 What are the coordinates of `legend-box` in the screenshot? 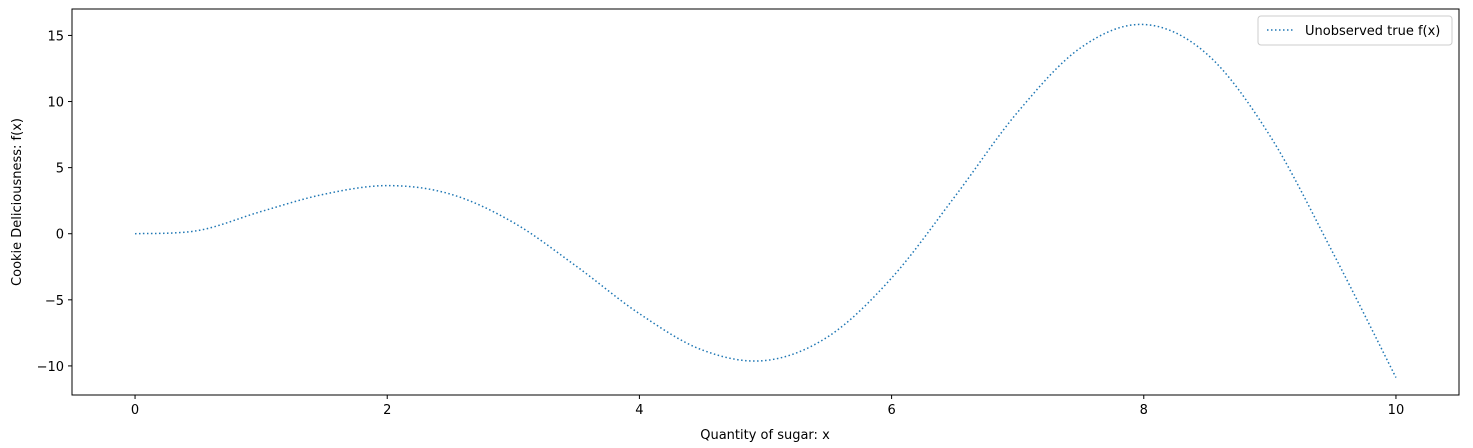 It's located at (1355, 30).